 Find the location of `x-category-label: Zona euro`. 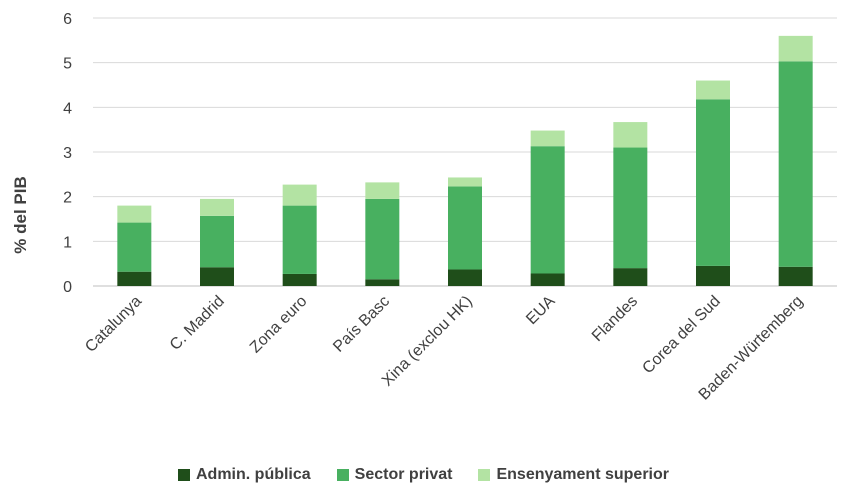

x-category-label: Zona euro is located at coordinates (279, 325).